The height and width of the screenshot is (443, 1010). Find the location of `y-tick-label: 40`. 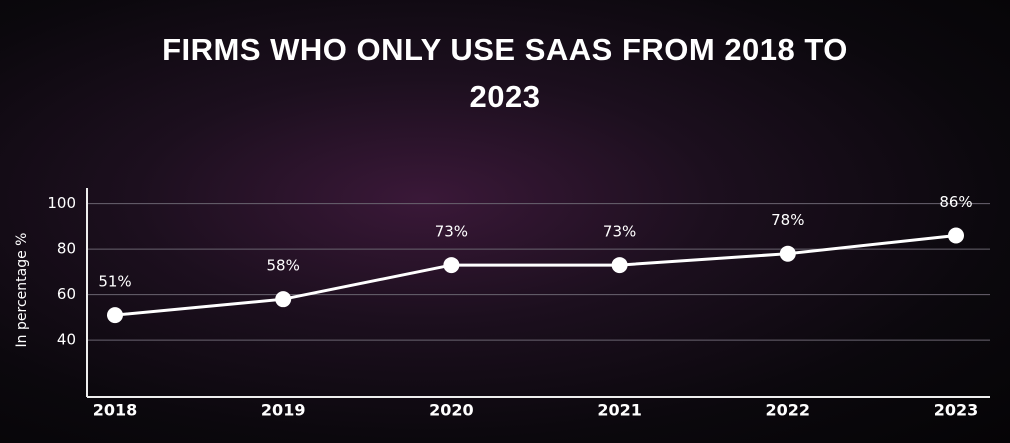

y-tick-label: 40 is located at coordinates (66, 340).